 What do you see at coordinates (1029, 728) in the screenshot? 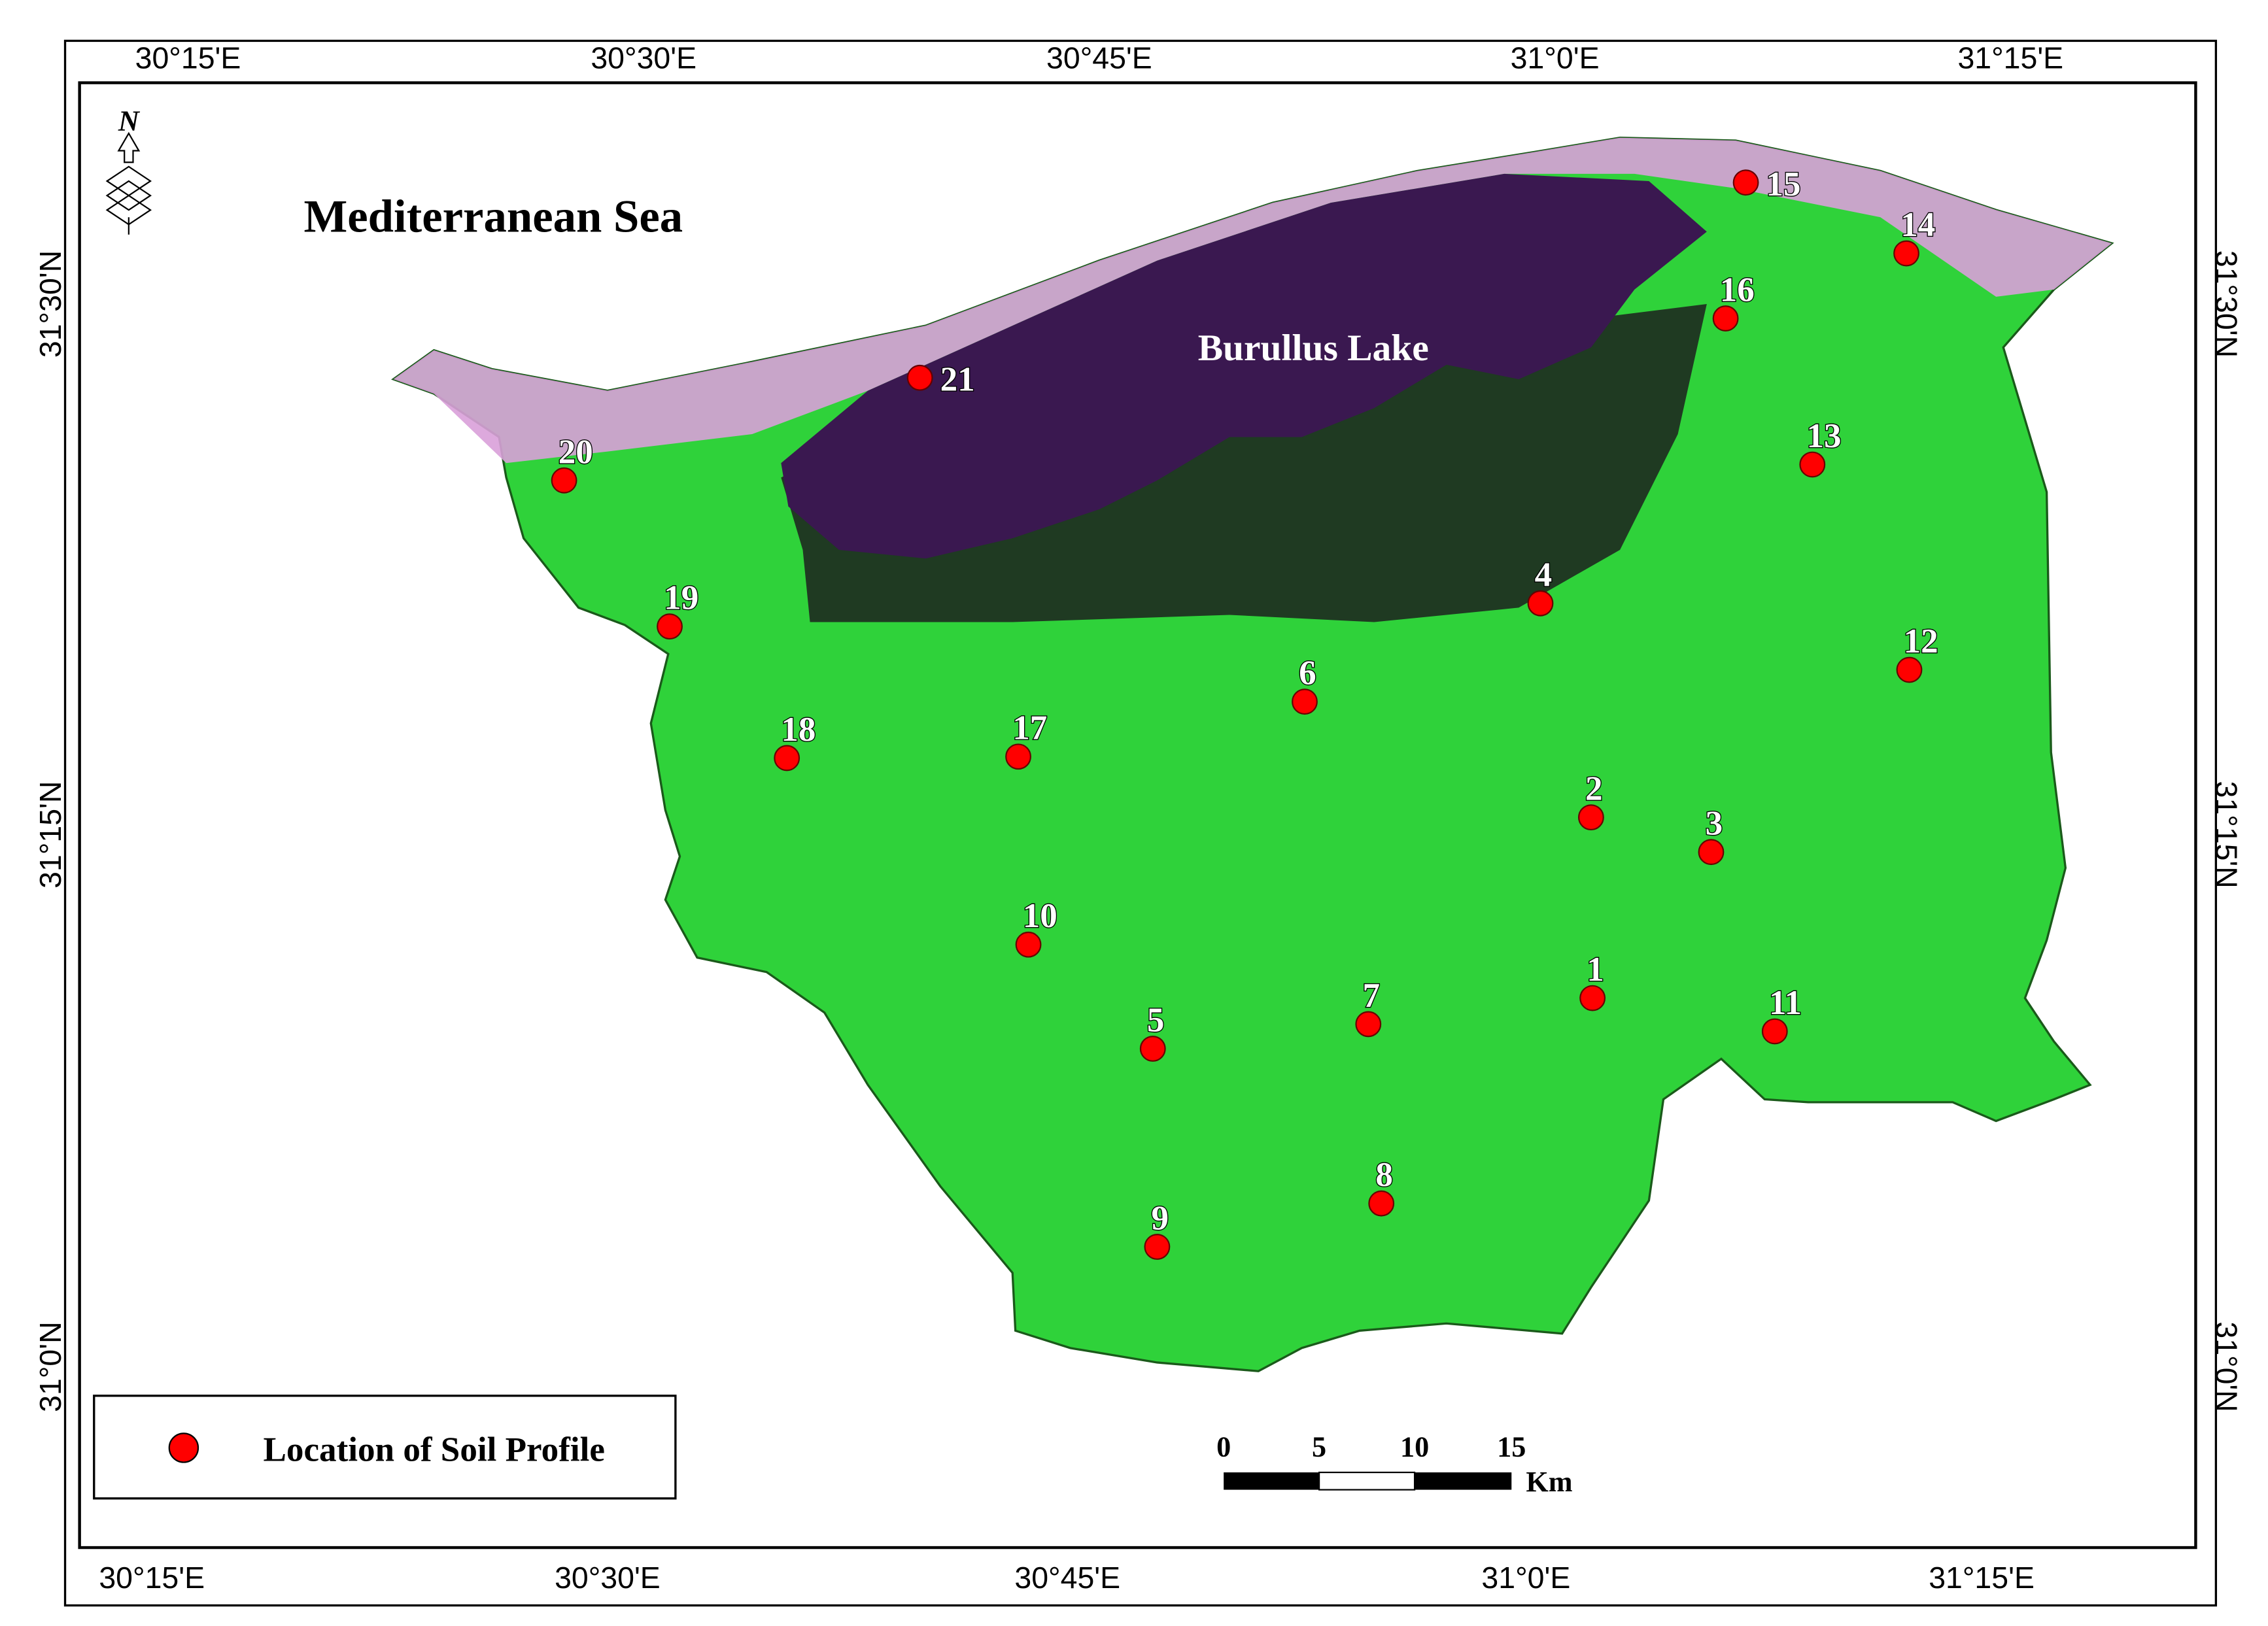
I see `soil-profile-label: 17` at bounding box center [1029, 728].